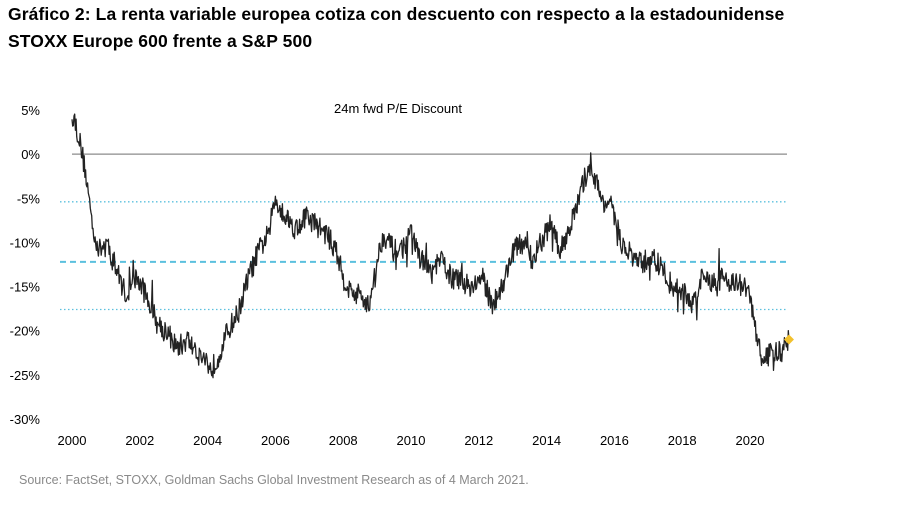 Image resolution: width=919 pixels, height=508 pixels. Describe the element at coordinates (29, 198) in the screenshot. I see `y-tick-label: -5%` at that location.